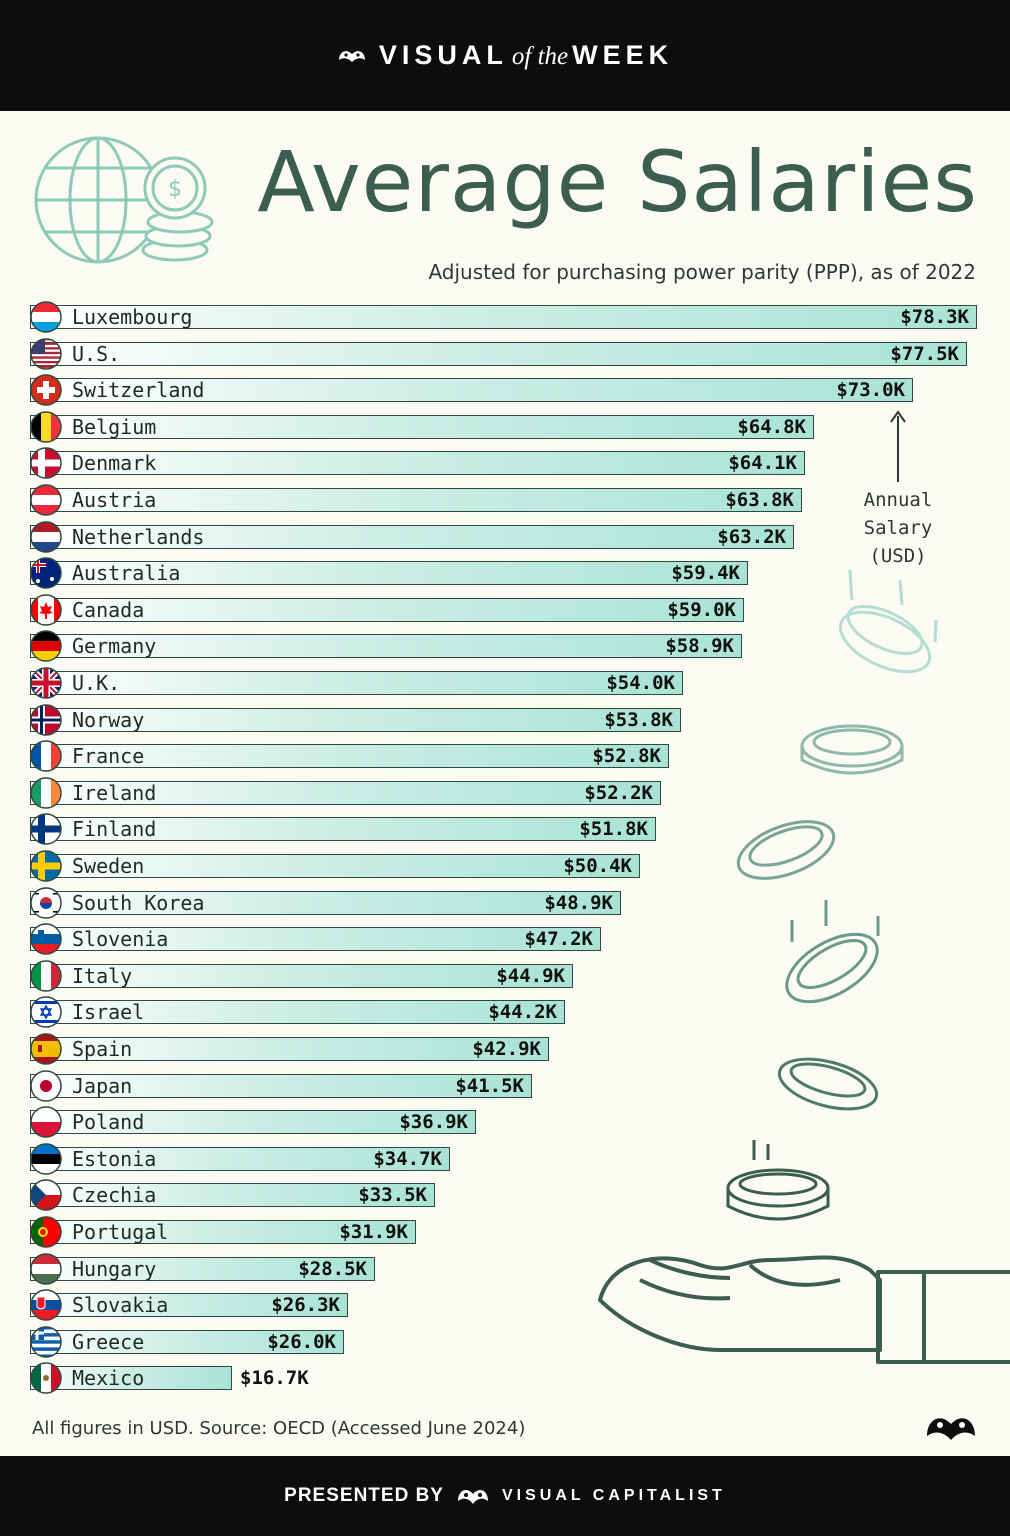  What do you see at coordinates (46, 758) in the screenshot?
I see `france-flag-icon` at bounding box center [46, 758].